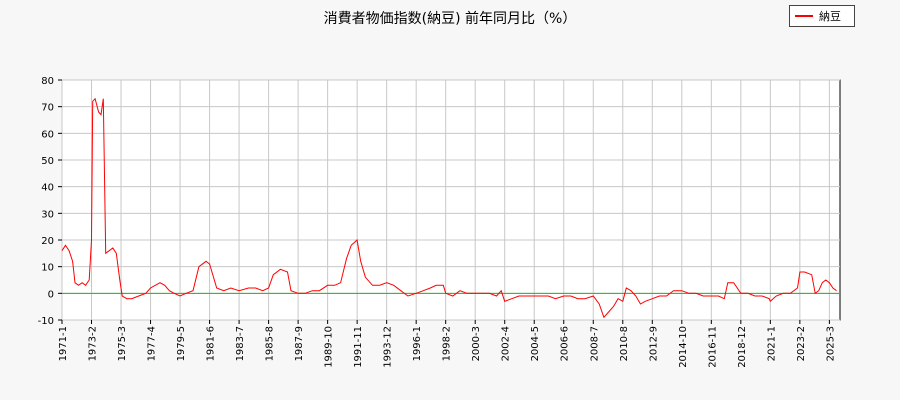 The width and height of the screenshot is (900, 400). I want to click on y-tick-label: 10, so click(47, 268).